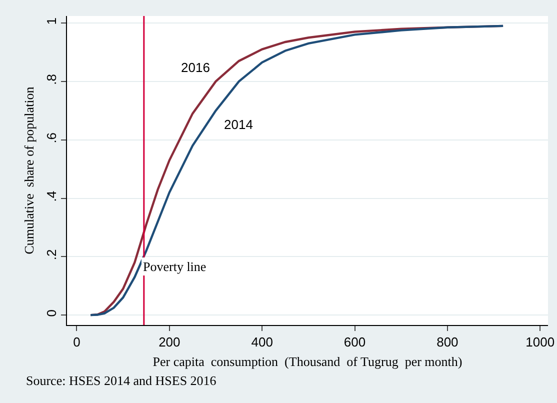 The image size is (557, 403). What do you see at coordinates (447, 342) in the screenshot?
I see `x-tick-label: 800` at bounding box center [447, 342].